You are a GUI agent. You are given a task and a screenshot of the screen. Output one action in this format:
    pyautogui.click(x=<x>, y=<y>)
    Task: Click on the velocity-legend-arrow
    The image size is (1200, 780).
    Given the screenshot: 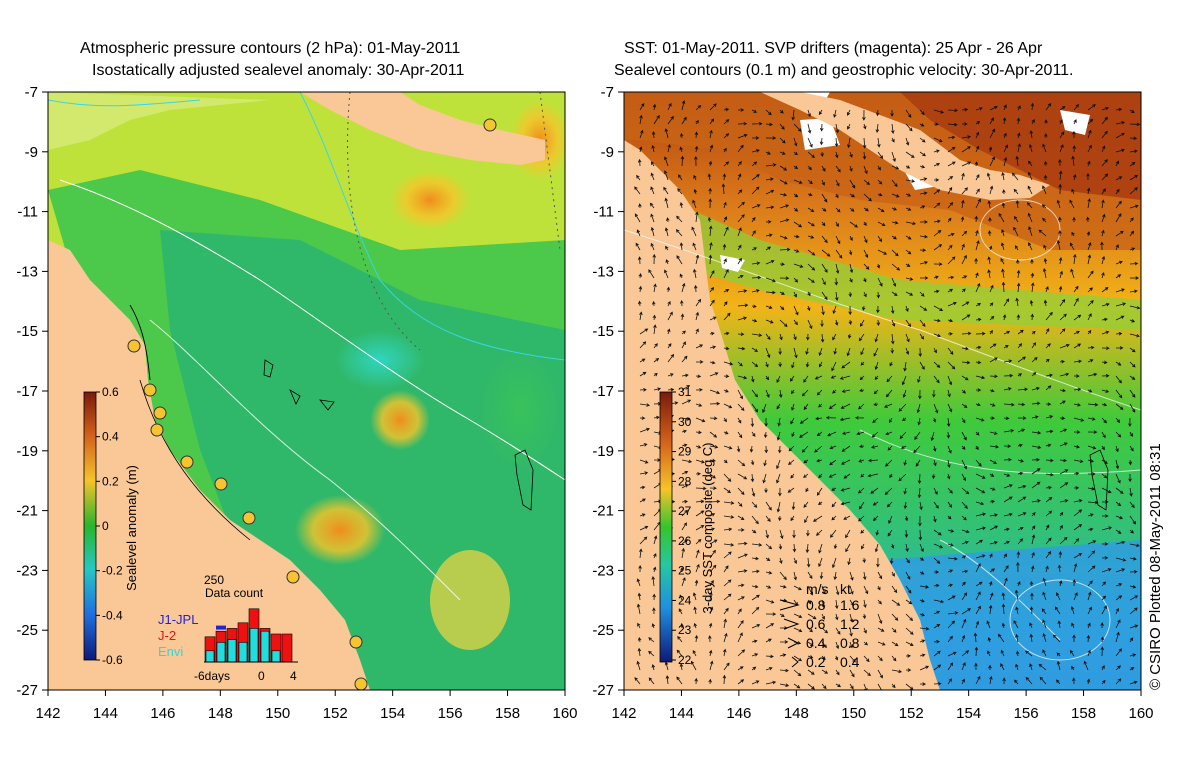 What is the action you would take?
    pyautogui.click(x=789, y=605)
    